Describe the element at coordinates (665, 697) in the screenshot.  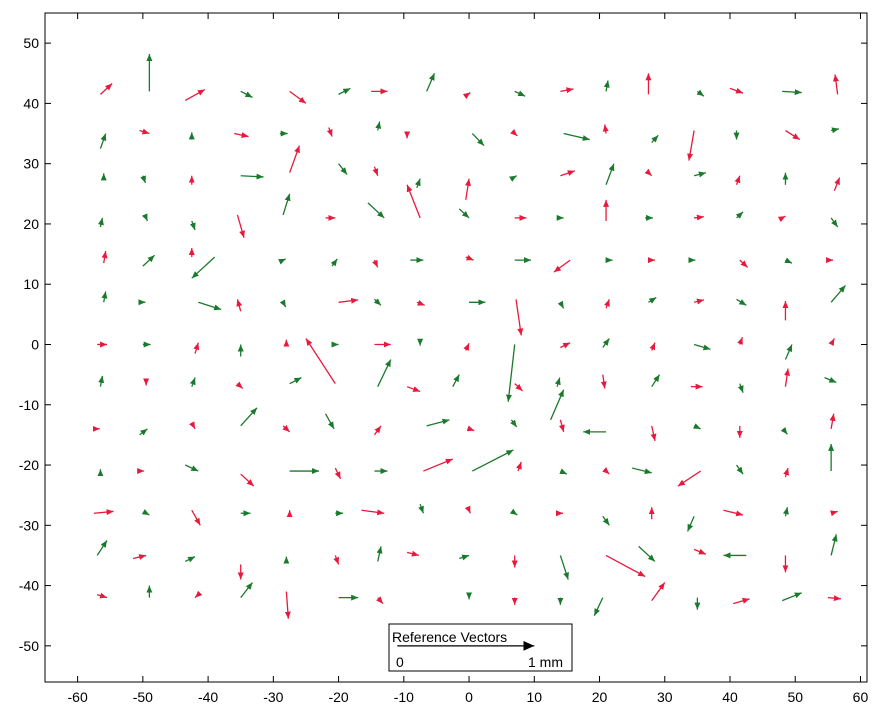
I see `x-tick-label: 30` at that location.